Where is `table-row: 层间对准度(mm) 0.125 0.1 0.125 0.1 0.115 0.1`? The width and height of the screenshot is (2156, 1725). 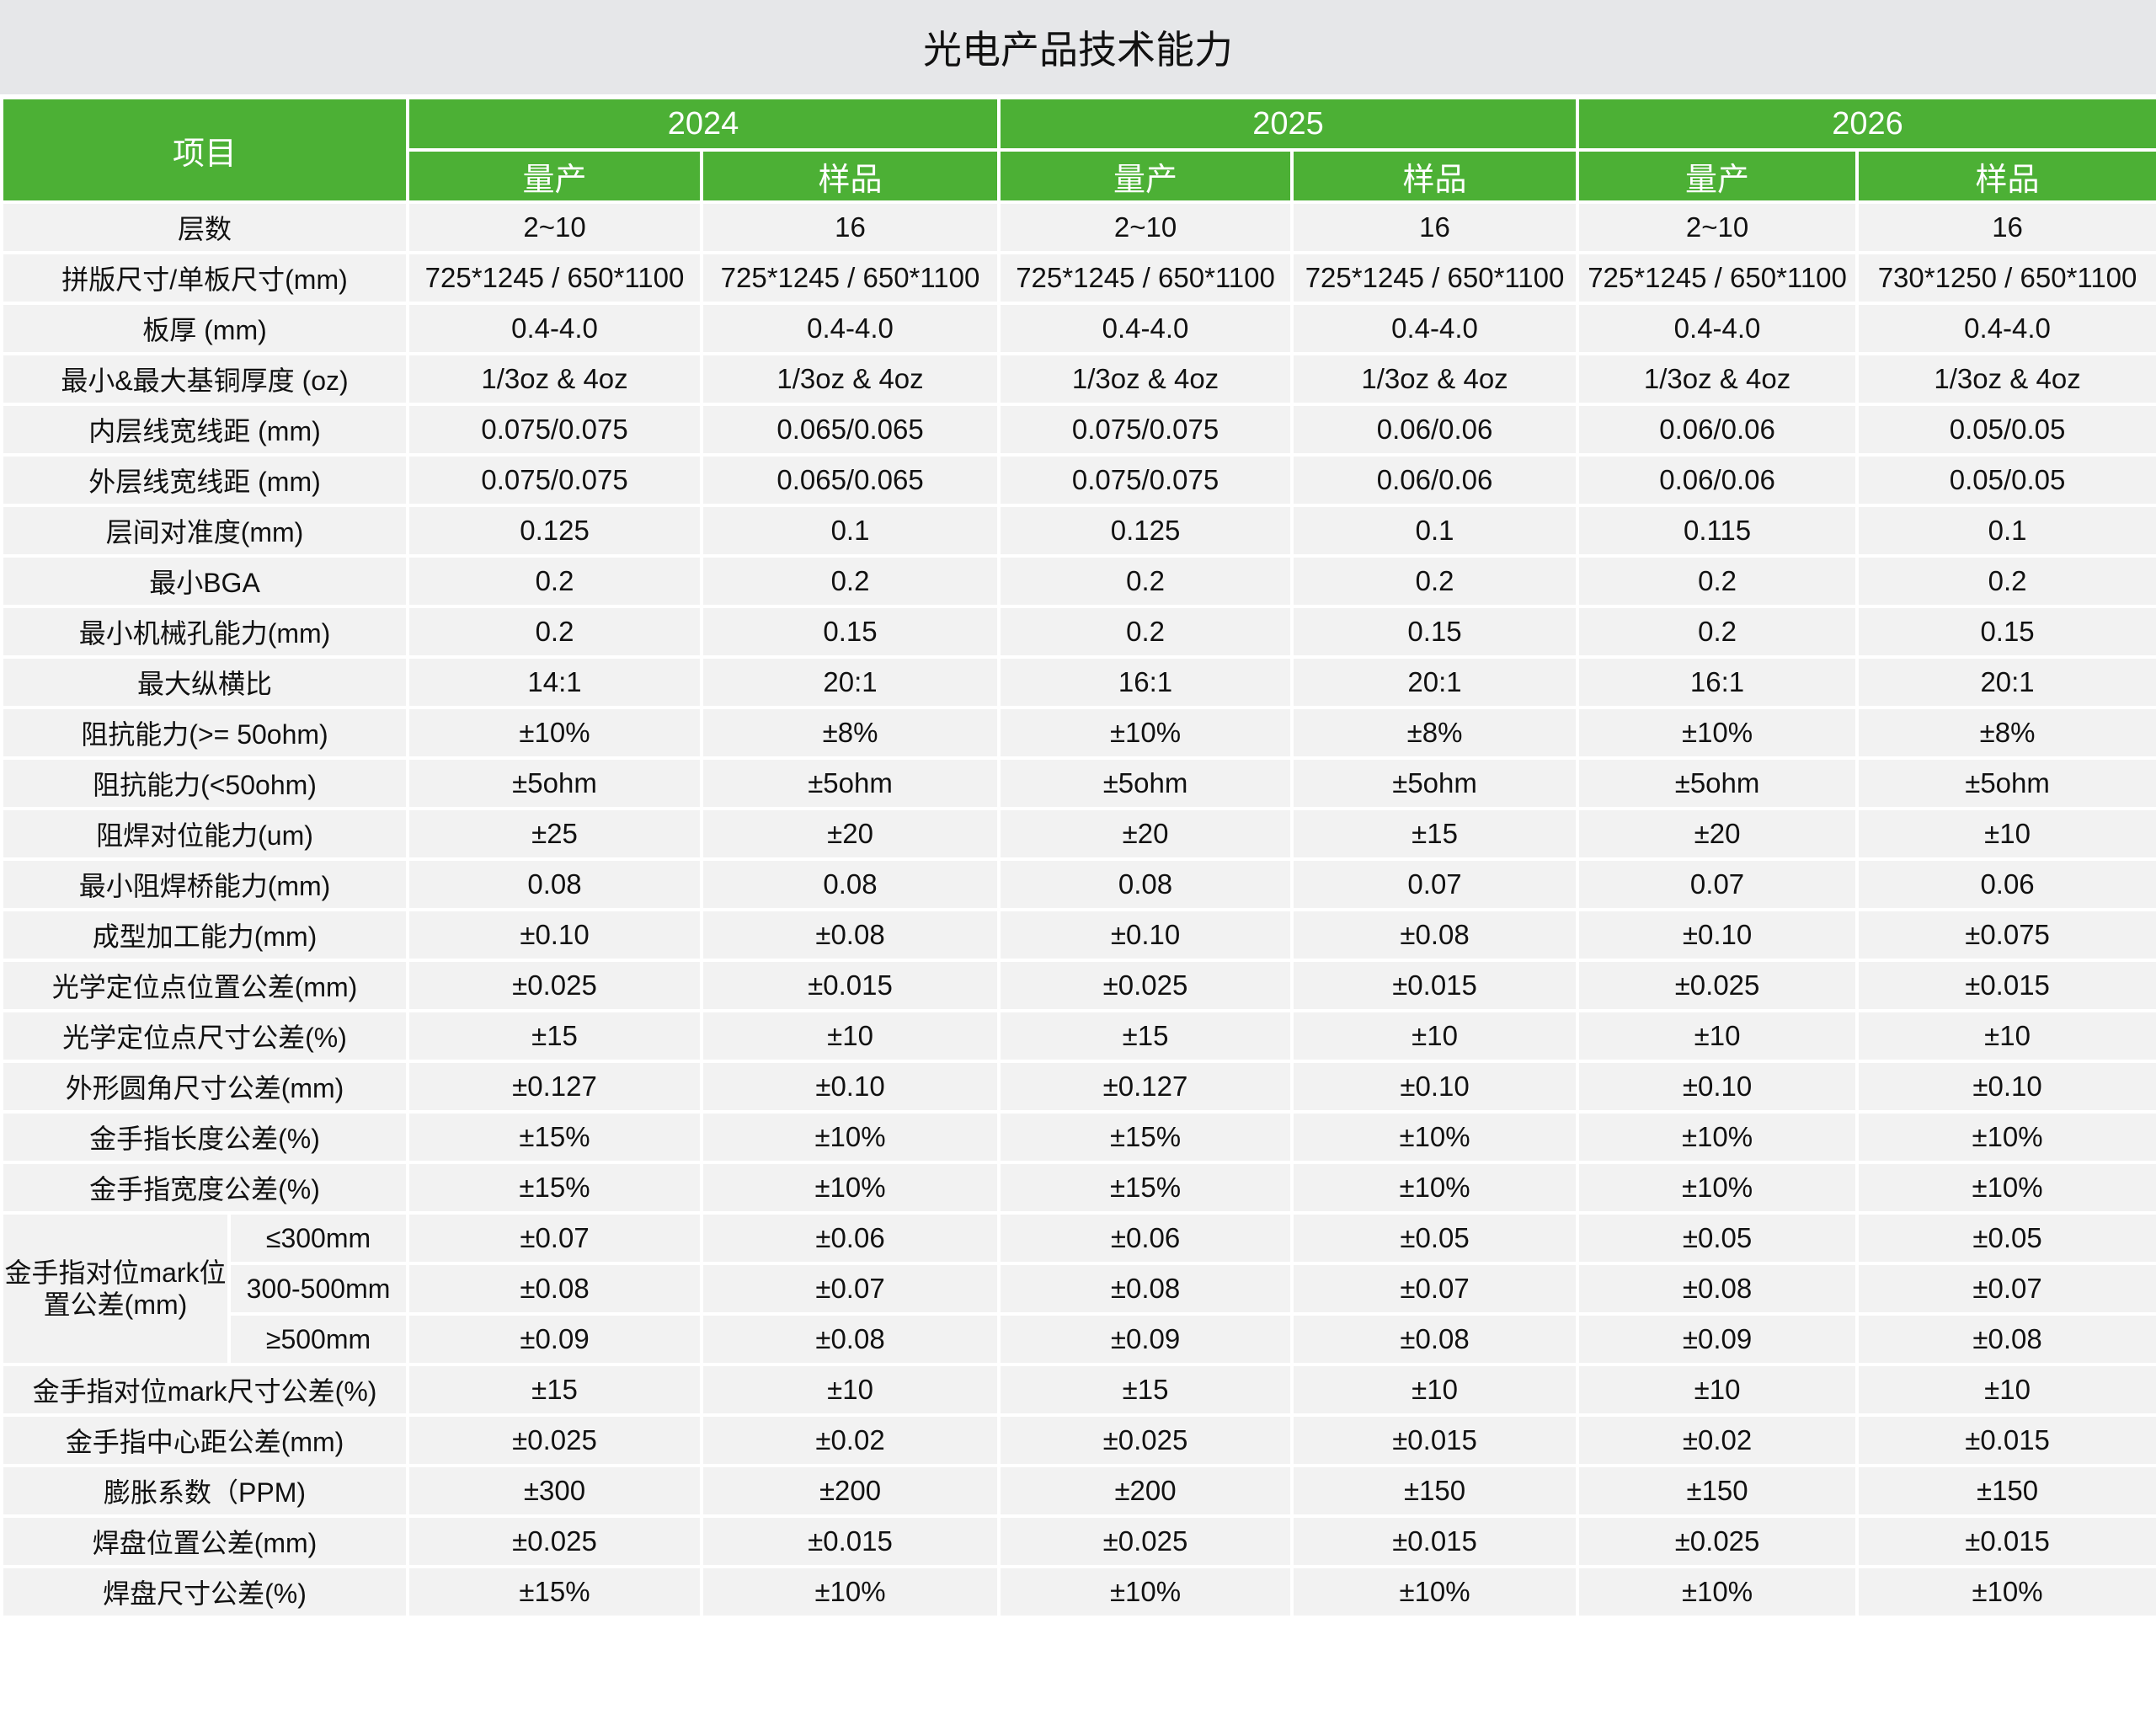
table-row: 层间对准度(mm) 0.125 0.1 0.125 0.1 0.115 0.1 is located at coordinates (1078, 531).